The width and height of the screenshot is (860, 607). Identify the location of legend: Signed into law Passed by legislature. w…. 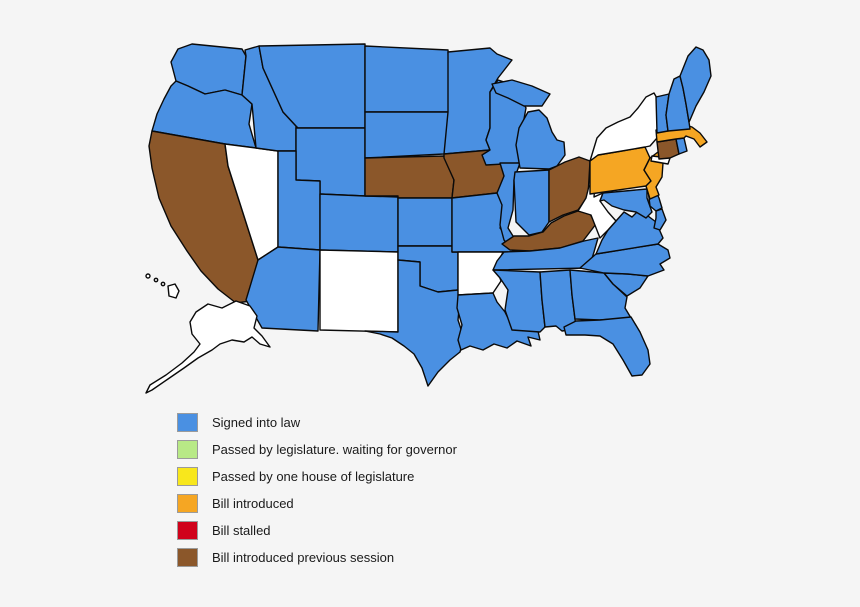
(317, 489).